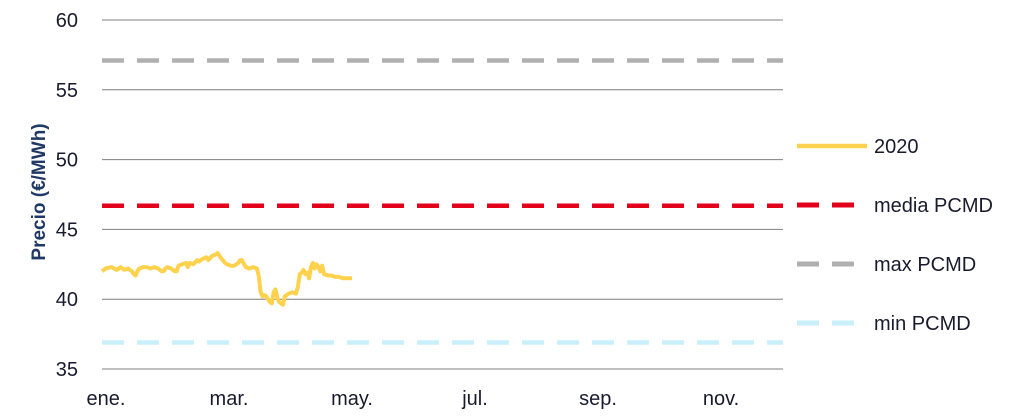 Image resolution: width=1009 pixels, height=417 pixels. Describe the element at coordinates (721, 399) in the screenshot. I see `x-tick-label: nov.` at that location.